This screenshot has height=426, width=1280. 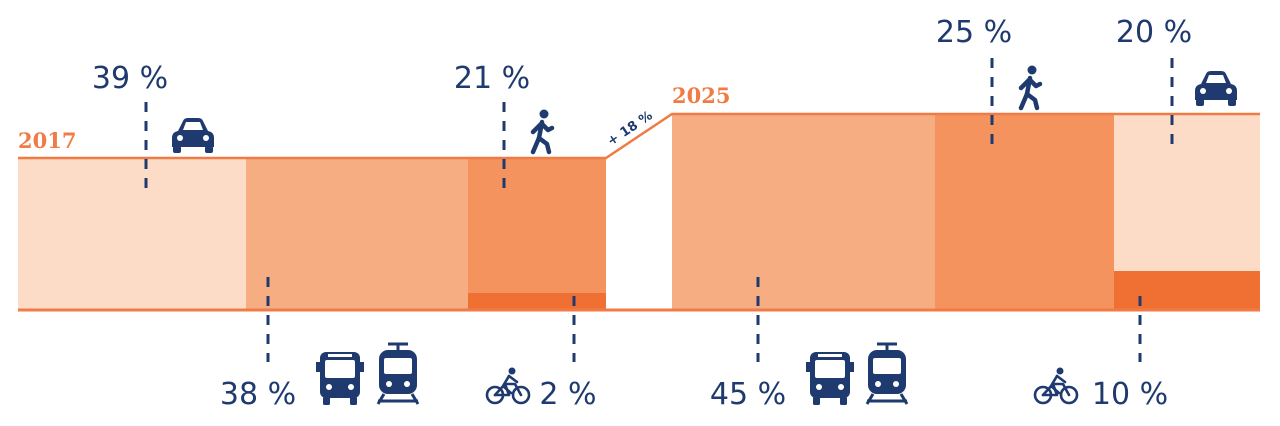 I want to click on label-2017-cycling: 2 %, so click(x=567, y=394).